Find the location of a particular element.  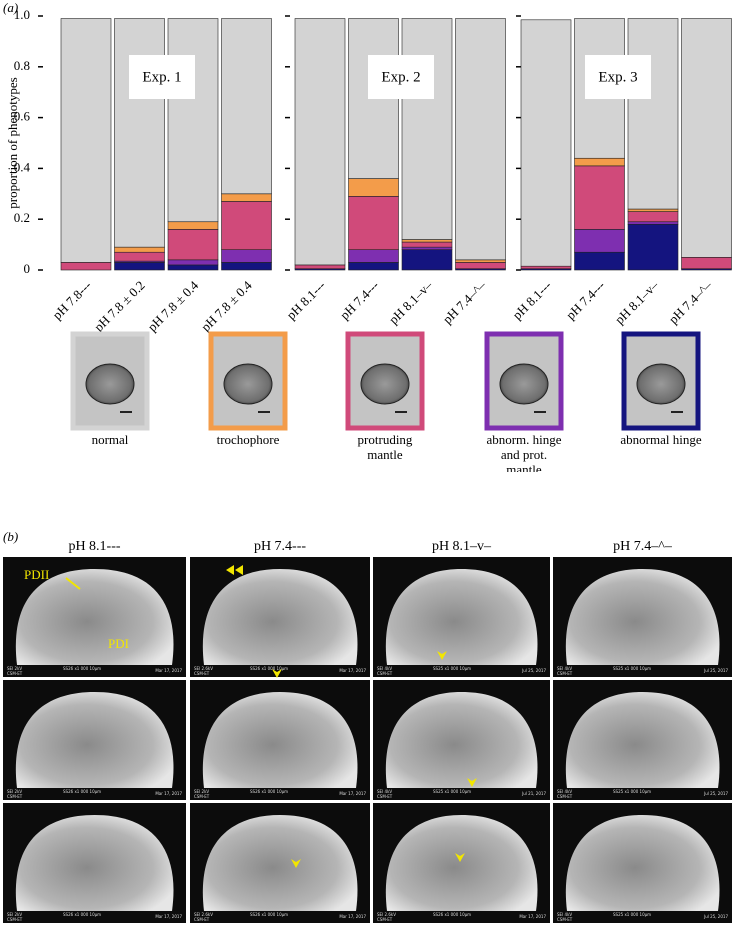

y-tick-label: 0.4 is located at coordinates (22, 166).